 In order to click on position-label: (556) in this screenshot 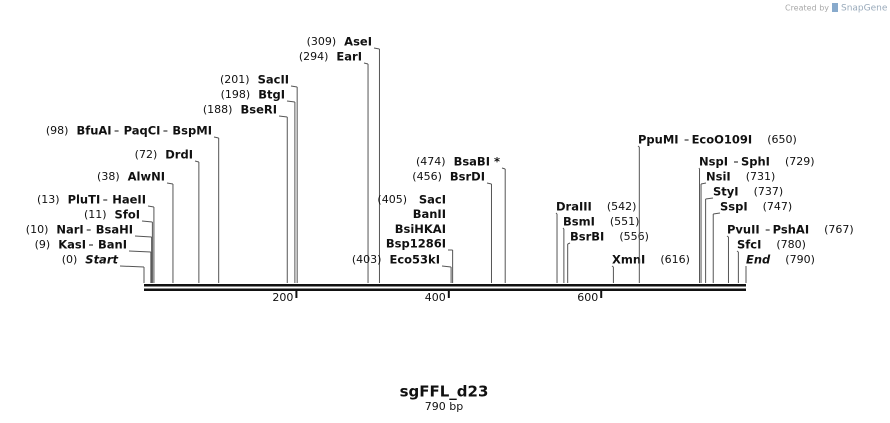, I will do `click(634, 236)`.